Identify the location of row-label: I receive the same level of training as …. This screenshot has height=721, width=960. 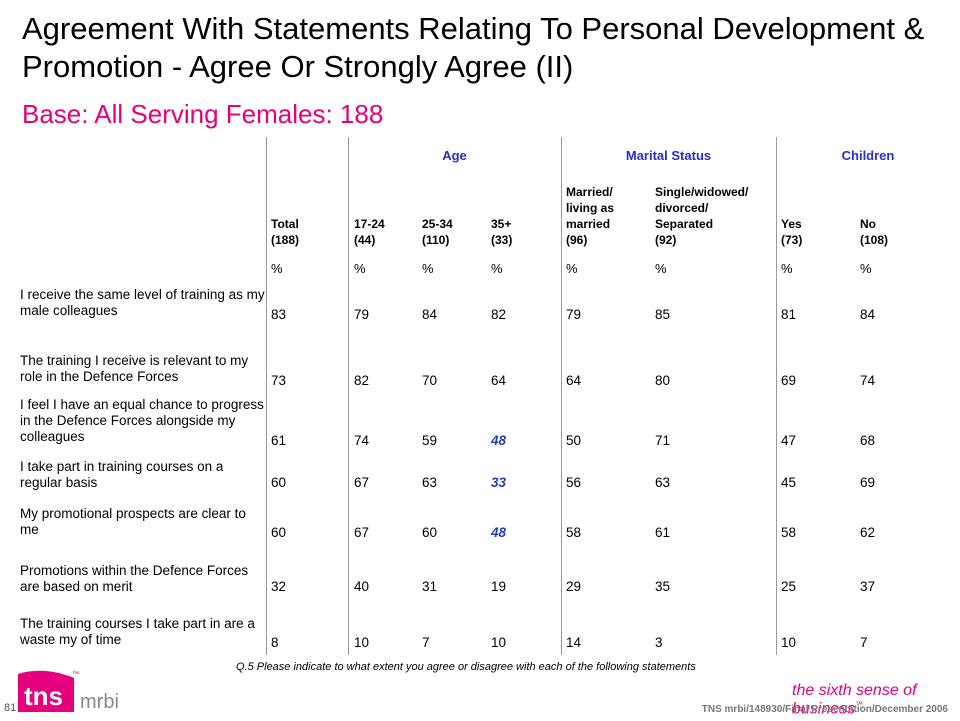
(142, 302).